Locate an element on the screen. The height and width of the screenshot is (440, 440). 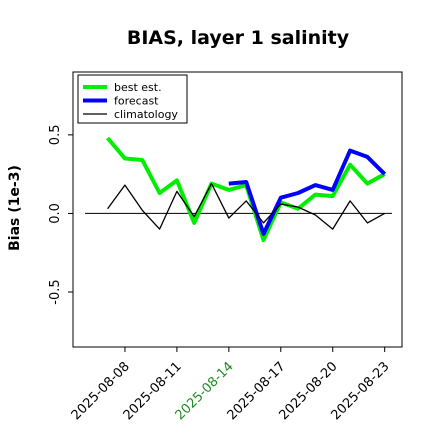
series-forecast is located at coordinates (307, 192).